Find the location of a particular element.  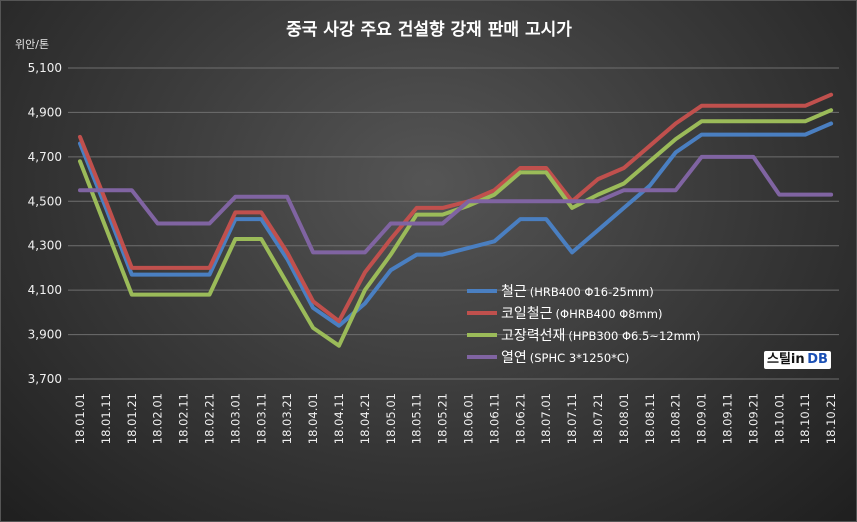

y-axis-ticks: 3,700 3,900 4,100 4,300 4,500 4,700 4,900 5,100 is located at coordinates (45, 223).